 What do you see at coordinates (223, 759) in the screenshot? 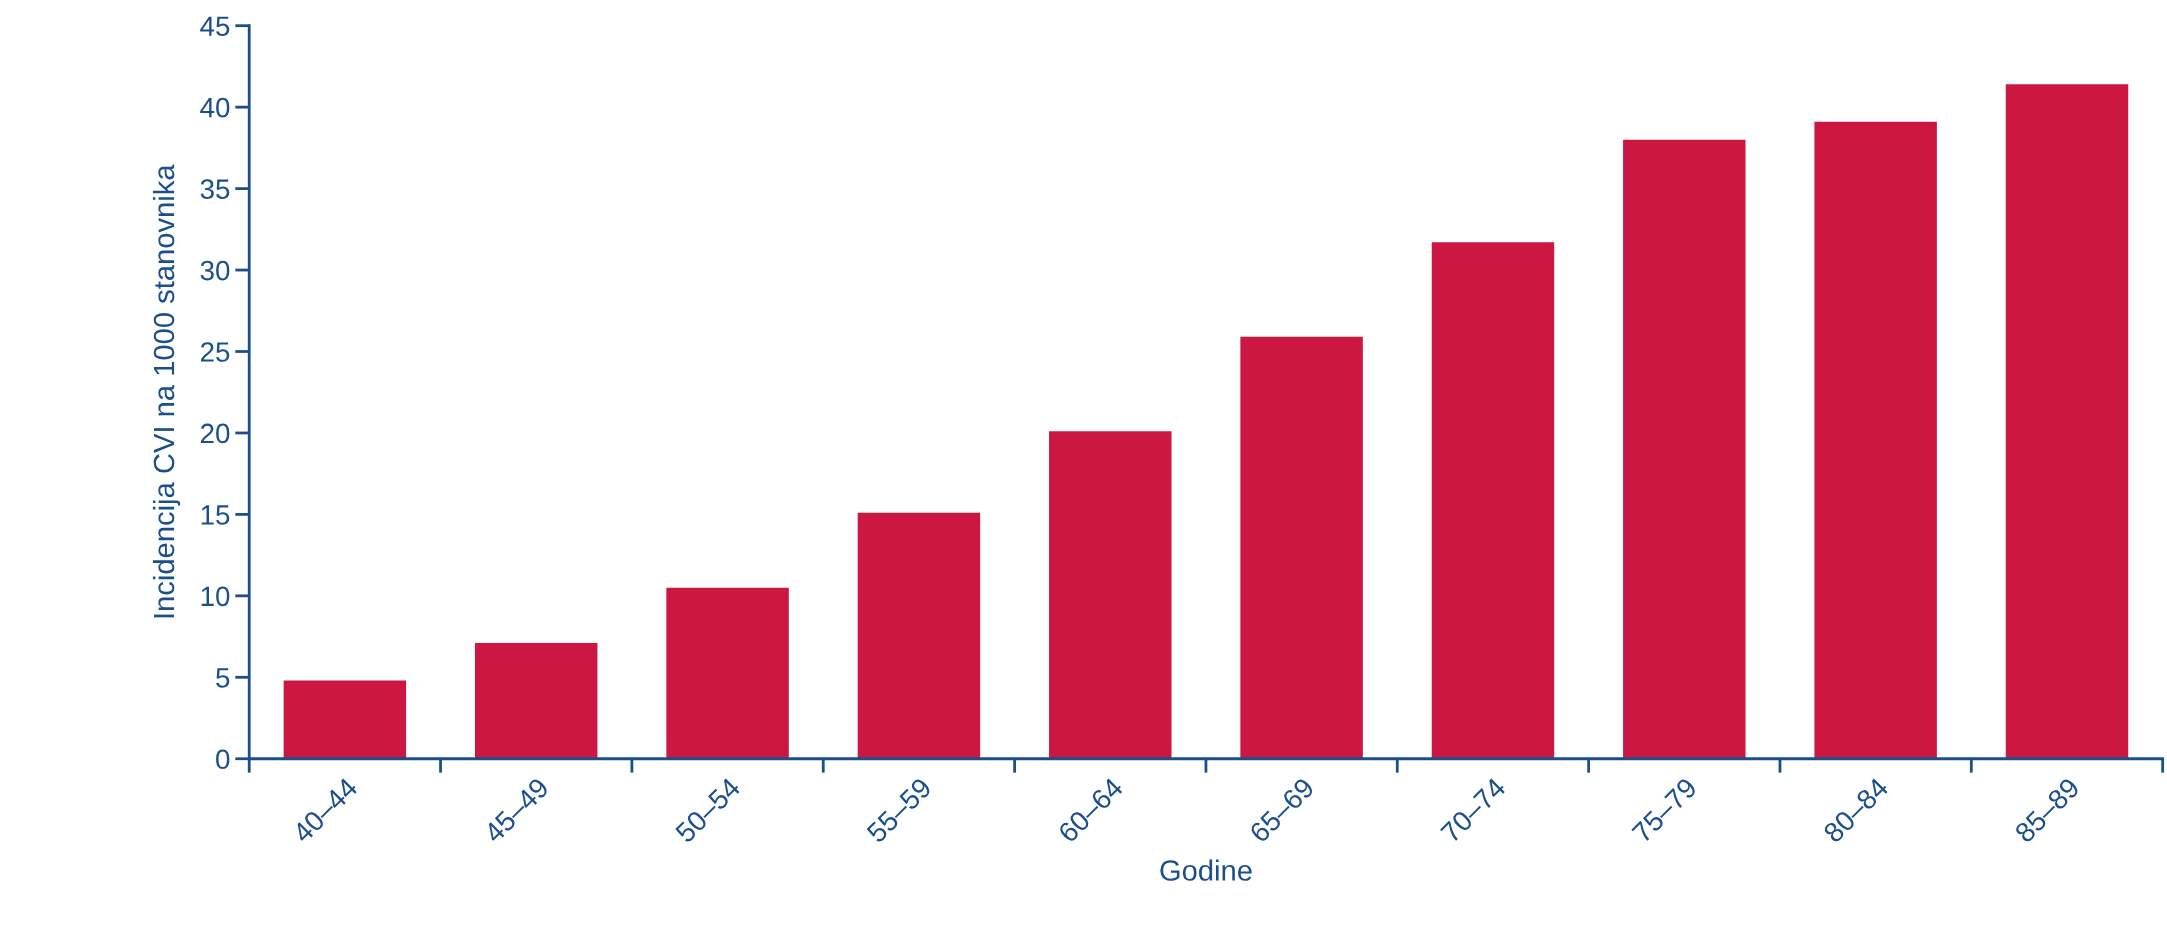
I see `y-tick-label: 0` at bounding box center [223, 759].